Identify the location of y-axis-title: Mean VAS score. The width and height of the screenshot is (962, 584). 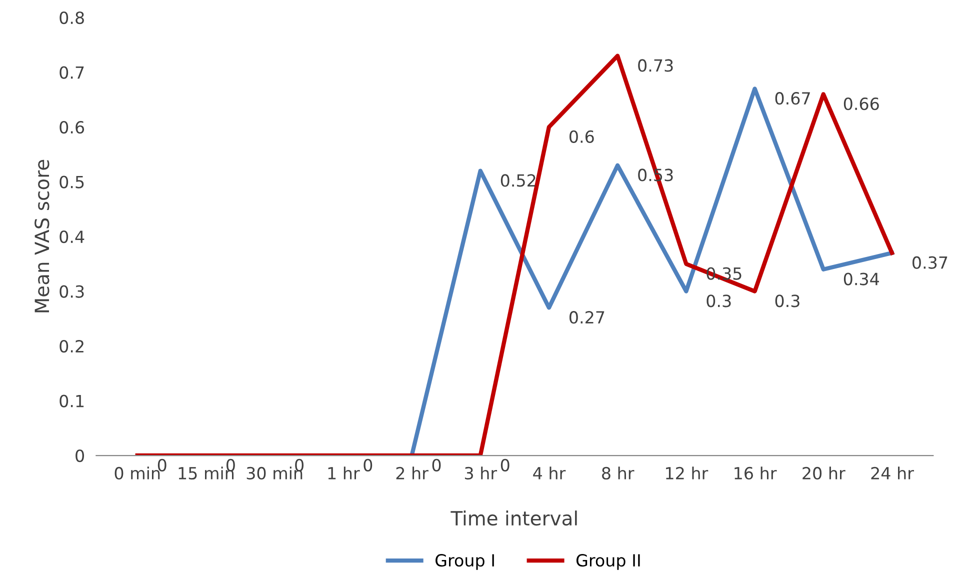
(42, 236).